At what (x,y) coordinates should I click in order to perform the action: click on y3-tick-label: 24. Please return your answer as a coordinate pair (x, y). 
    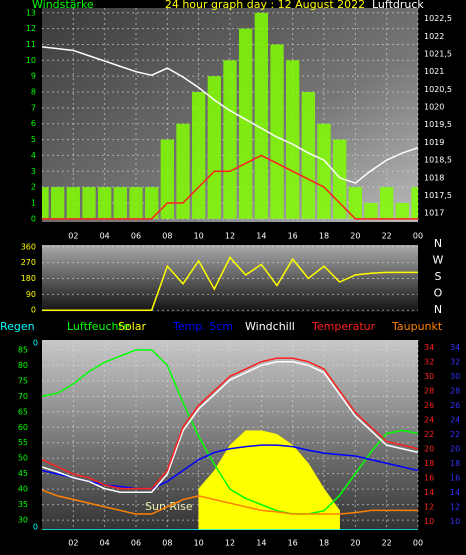
    Looking at the image, I should click on (455, 419).